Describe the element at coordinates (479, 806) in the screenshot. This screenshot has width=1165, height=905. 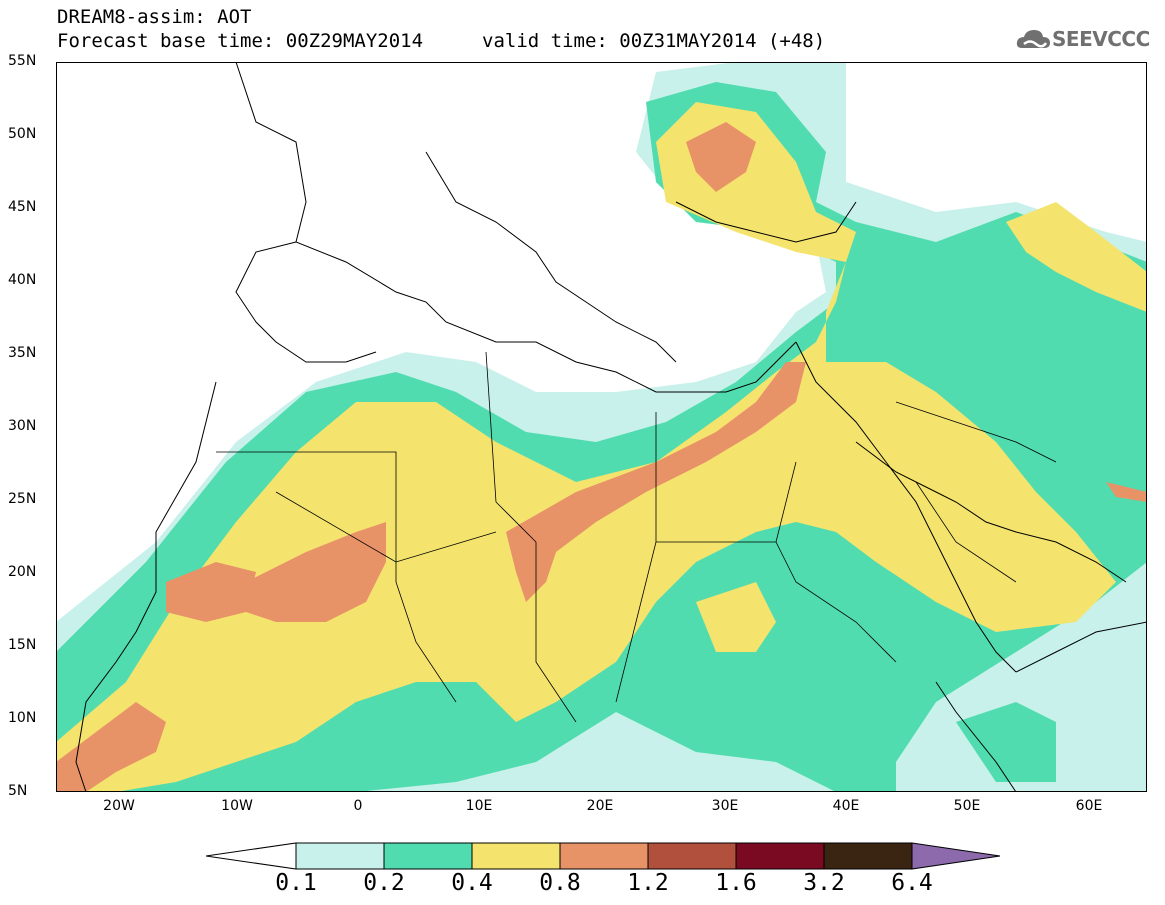
I see `lon-label-10e: 10E` at that location.